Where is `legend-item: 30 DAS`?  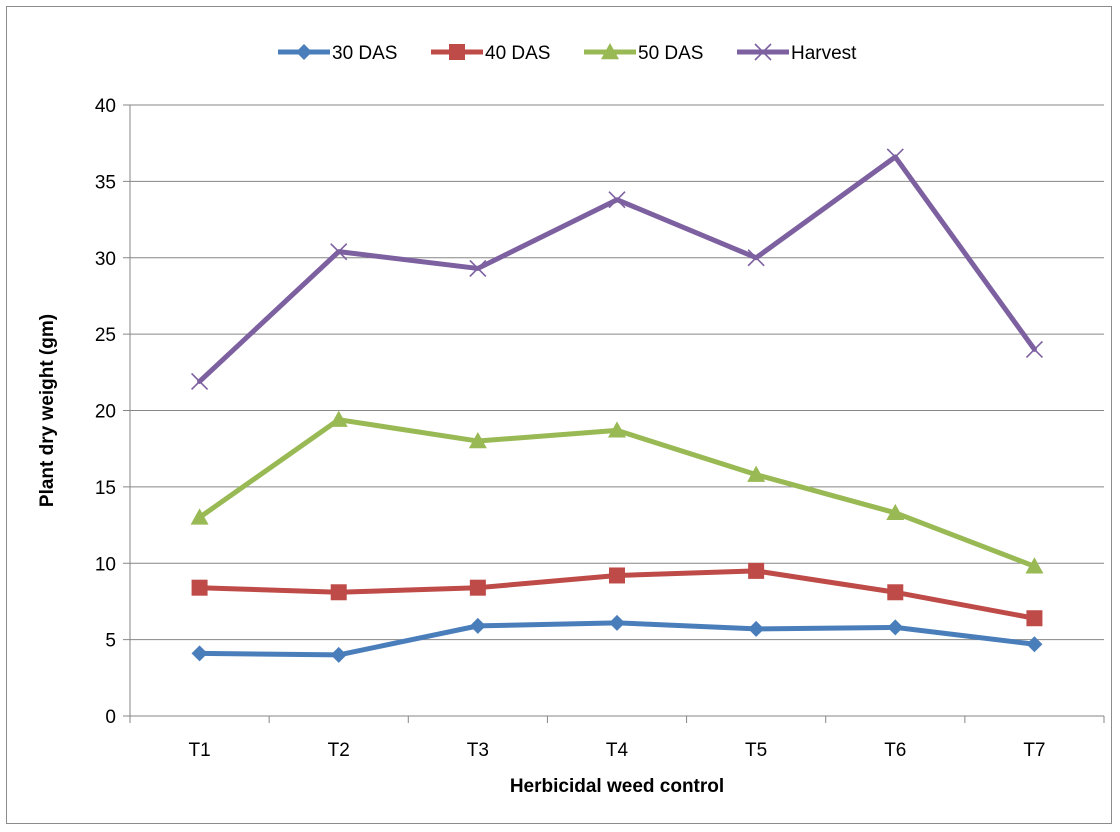 legend-item: 30 DAS is located at coordinates (337, 53).